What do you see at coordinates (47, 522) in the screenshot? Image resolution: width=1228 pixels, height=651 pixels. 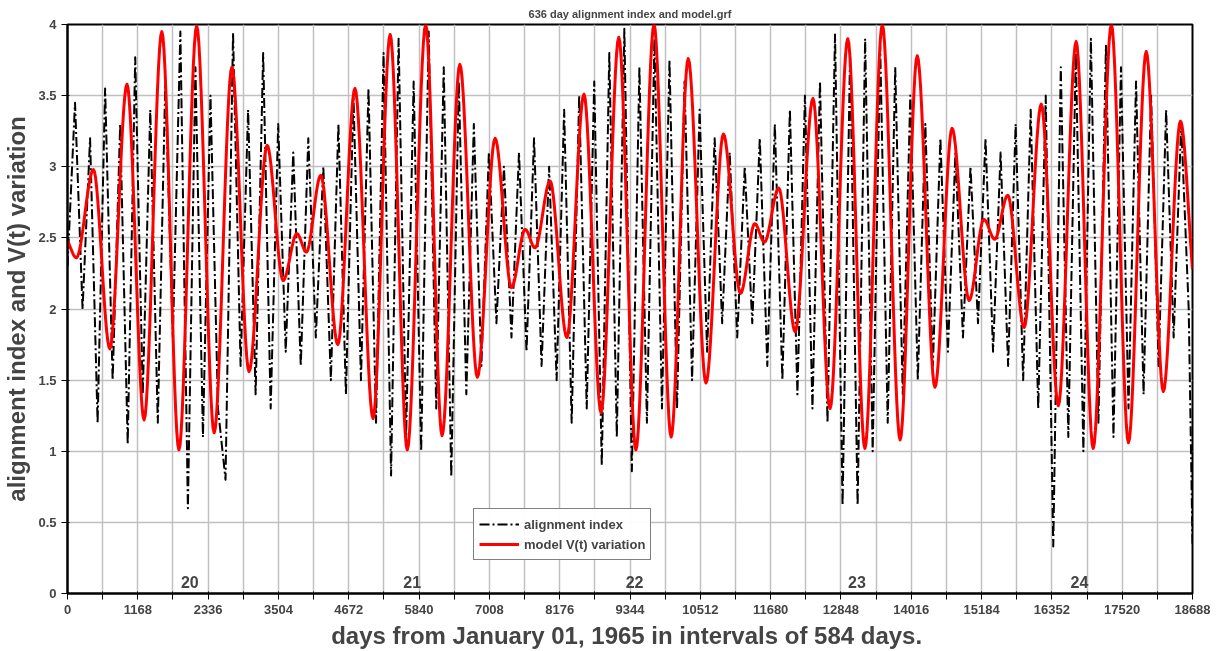 I see `y-tick-label: 0.5` at bounding box center [47, 522].